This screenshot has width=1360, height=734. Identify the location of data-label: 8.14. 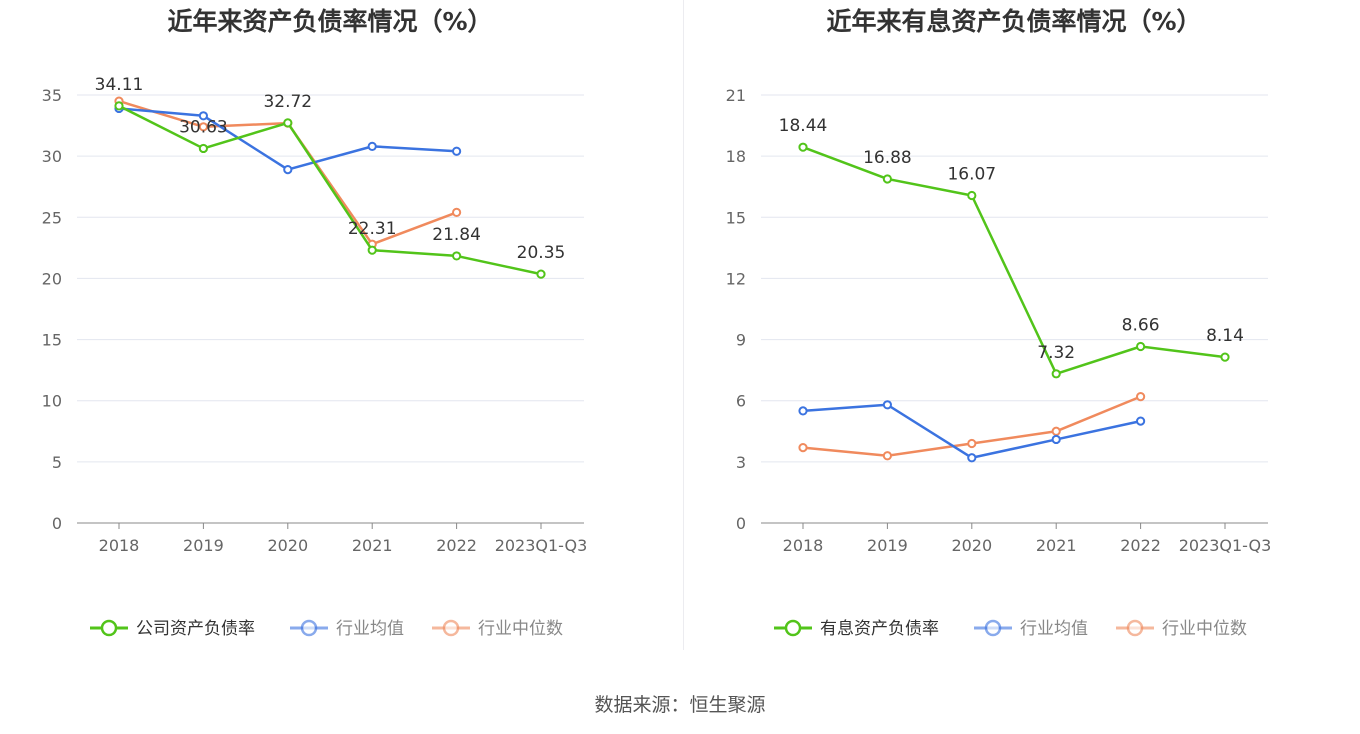
(1225, 336).